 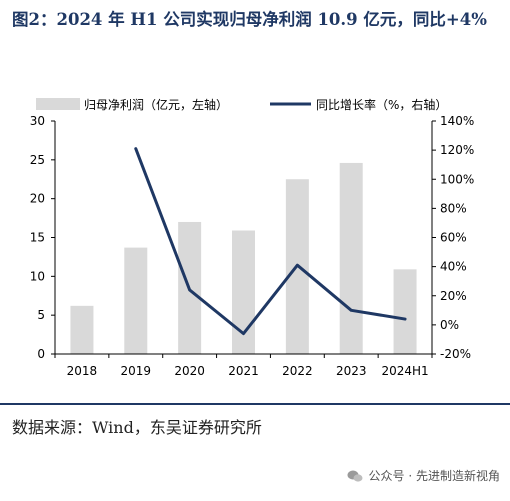 I want to click on right-tick-label: 100%, so click(x=457, y=179).